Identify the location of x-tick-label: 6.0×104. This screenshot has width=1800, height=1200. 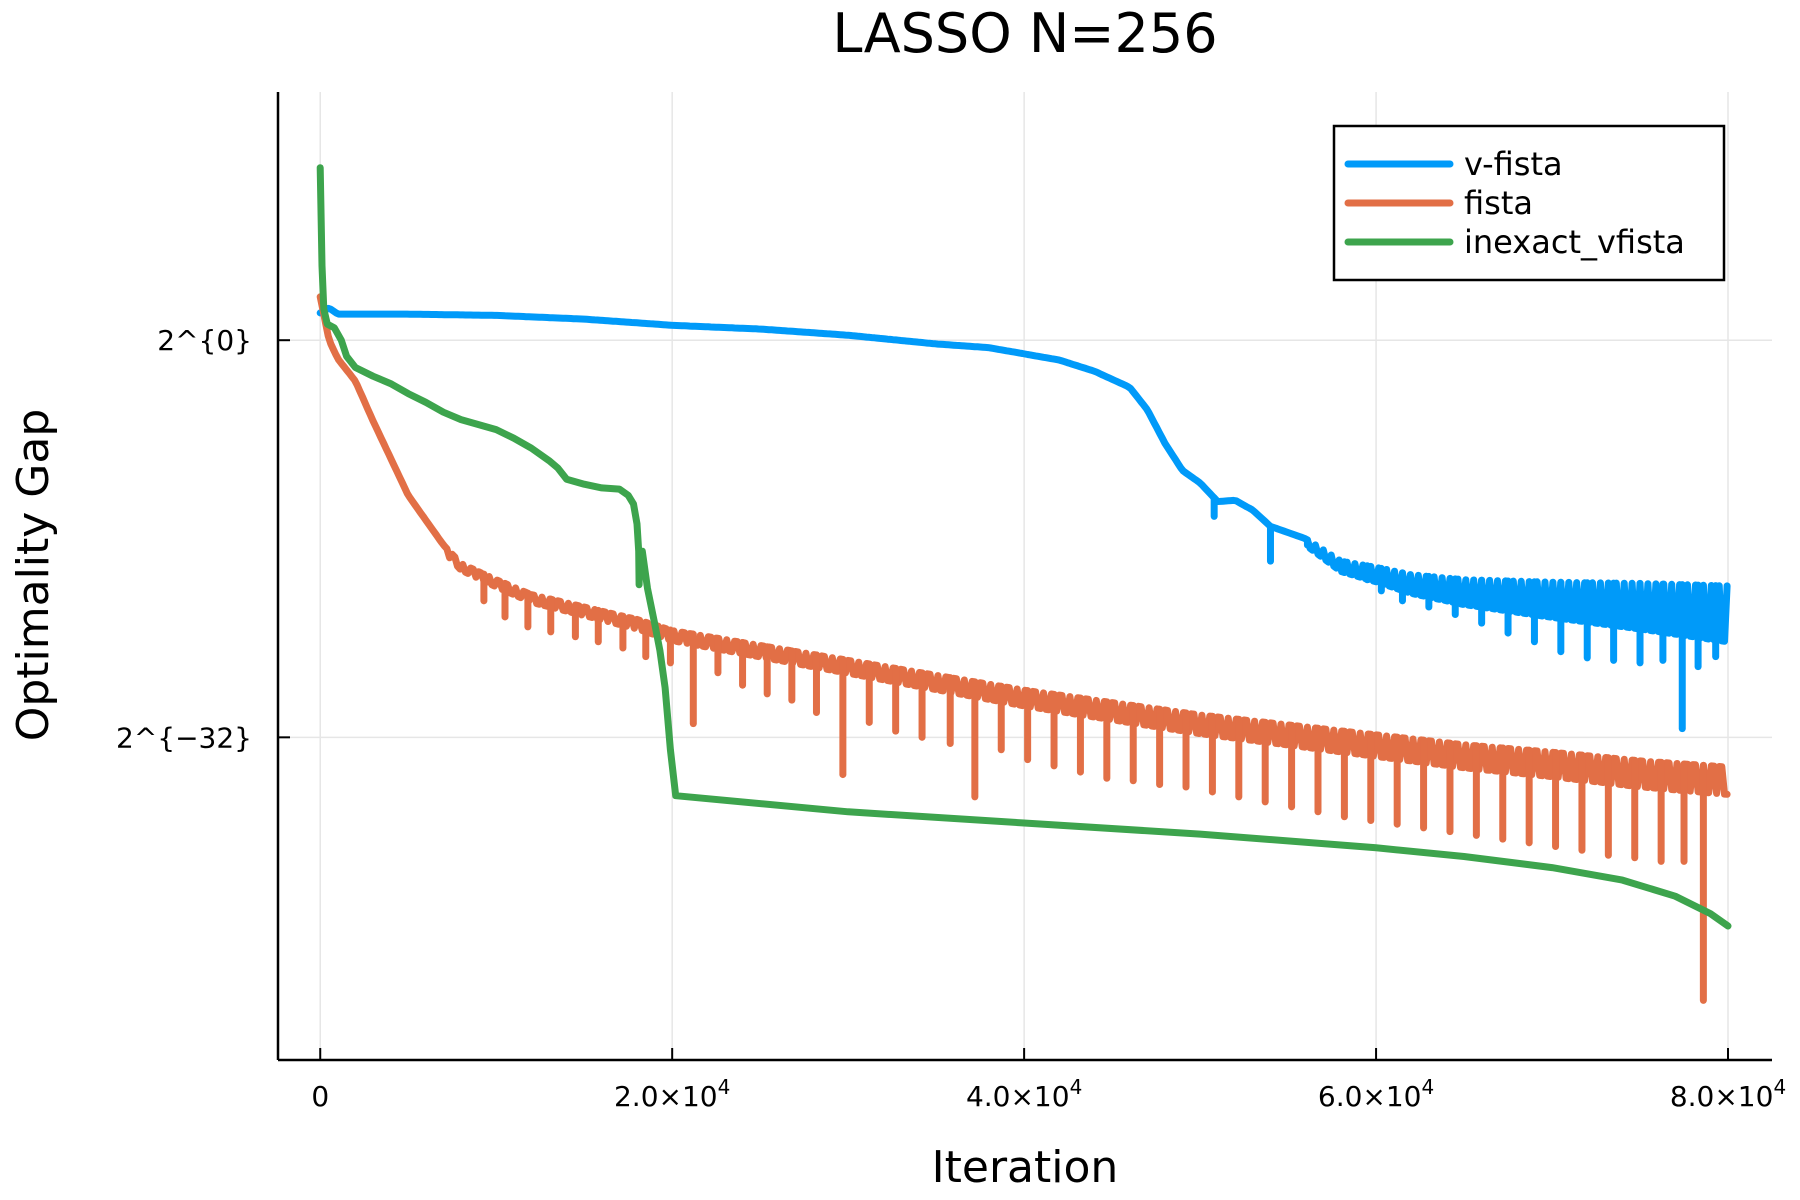
(1376, 1094).